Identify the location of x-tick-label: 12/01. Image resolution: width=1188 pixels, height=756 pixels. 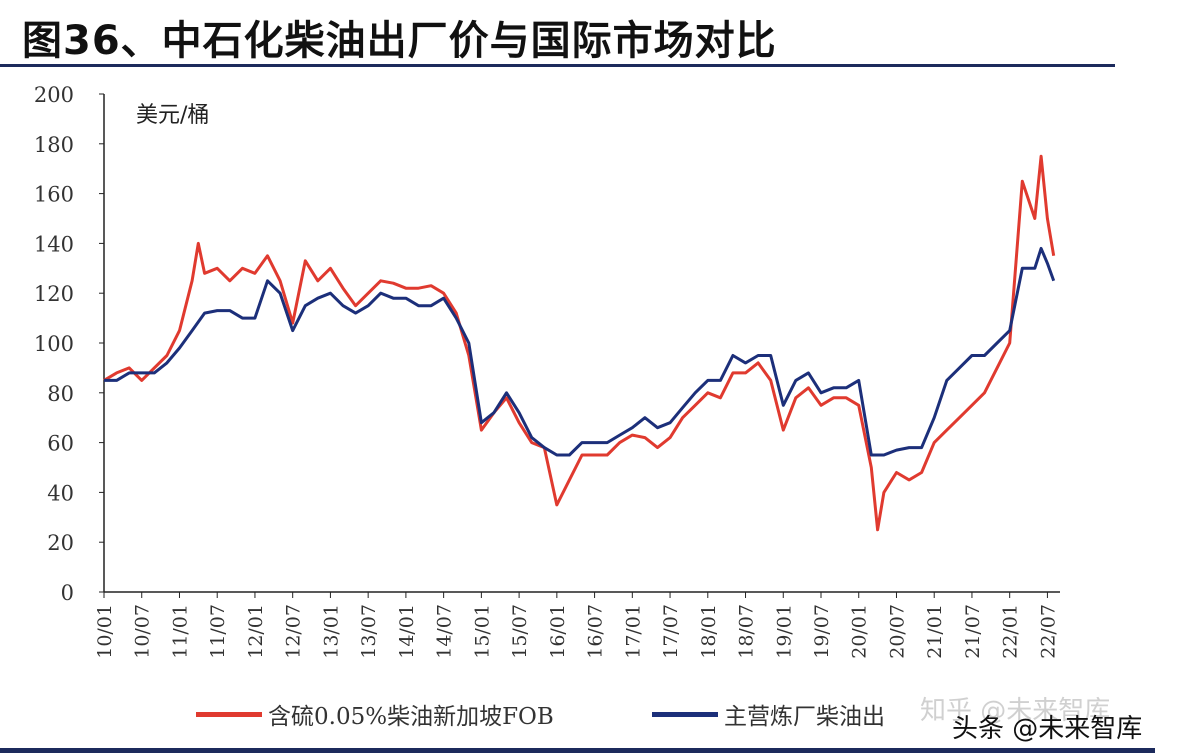
(256, 631).